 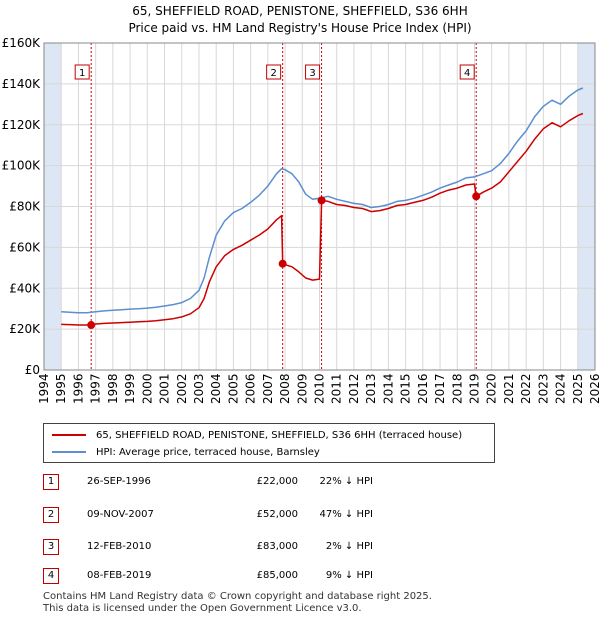 I want to click on x-tick-label: 2017, so click(x=440, y=388).